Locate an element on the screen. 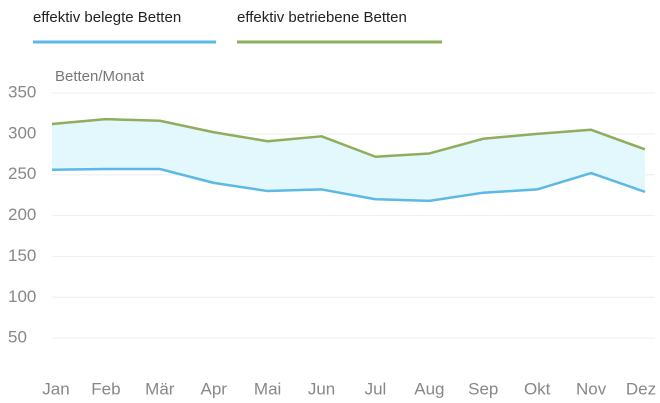  y-tick-label: 250 is located at coordinates (22, 173).